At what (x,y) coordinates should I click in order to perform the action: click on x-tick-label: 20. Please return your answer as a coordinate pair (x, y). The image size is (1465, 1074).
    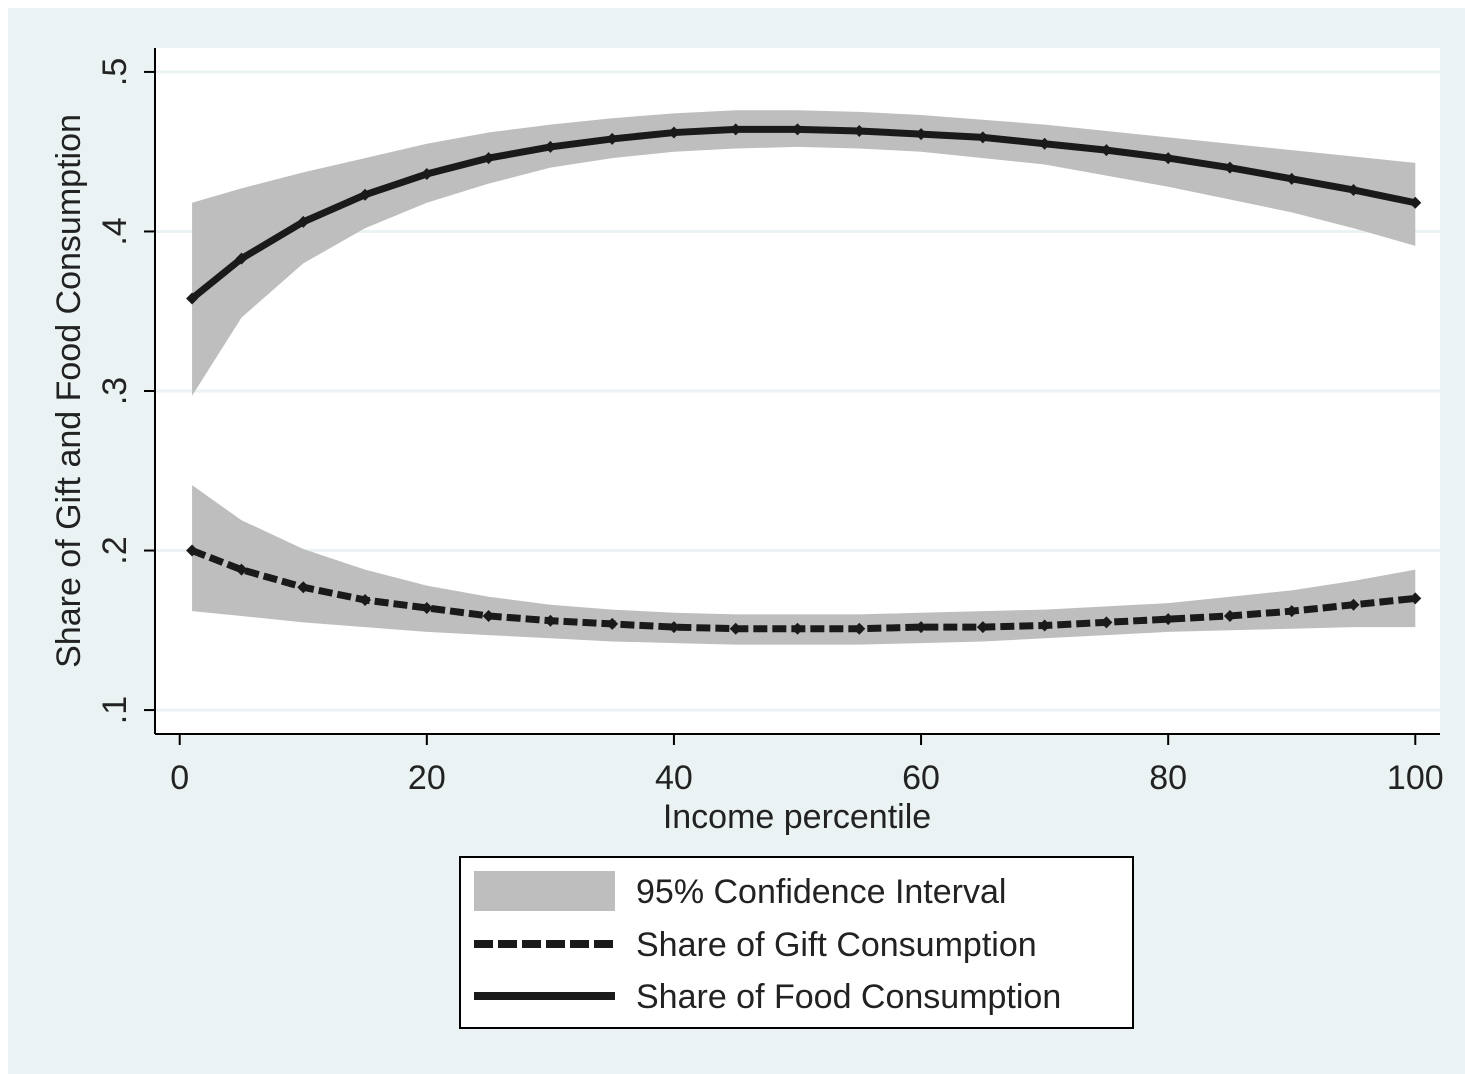
    Looking at the image, I should click on (427, 778).